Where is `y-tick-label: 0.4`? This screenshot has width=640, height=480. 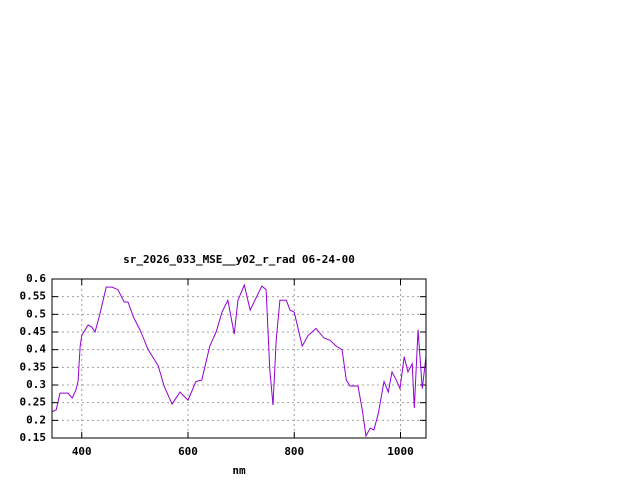 y-tick-label: 0.4 is located at coordinates (36, 349).